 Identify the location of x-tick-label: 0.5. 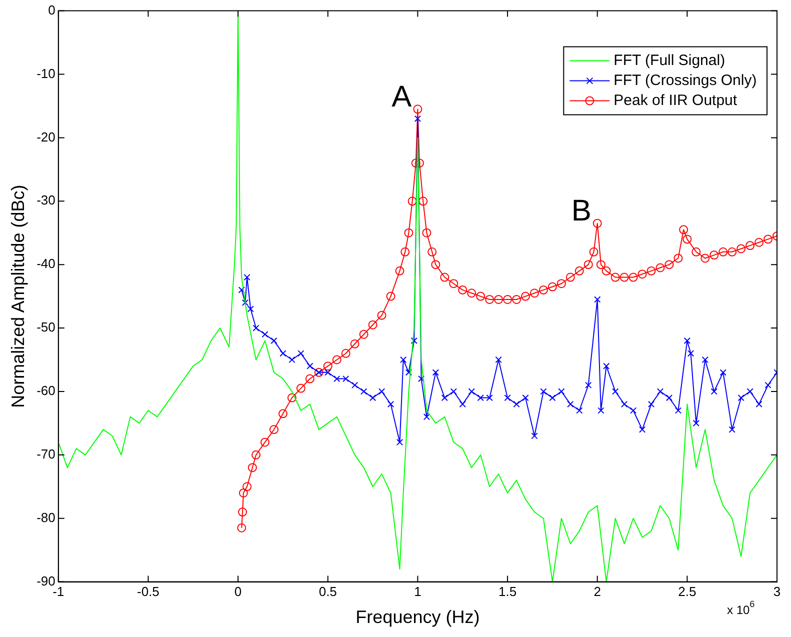
(327, 592).